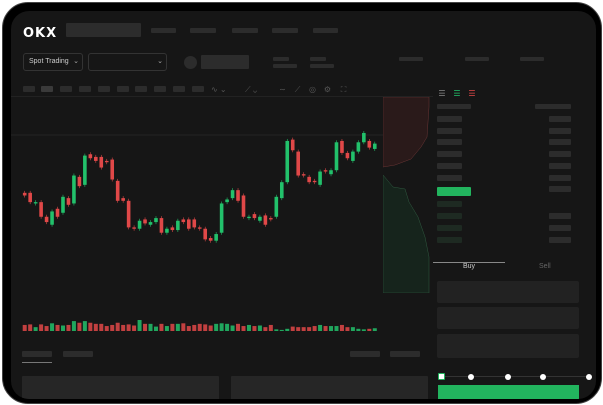 The image size is (603, 405). What do you see at coordinates (78, 354) in the screenshot?
I see `tab-order-history` at bounding box center [78, 354].